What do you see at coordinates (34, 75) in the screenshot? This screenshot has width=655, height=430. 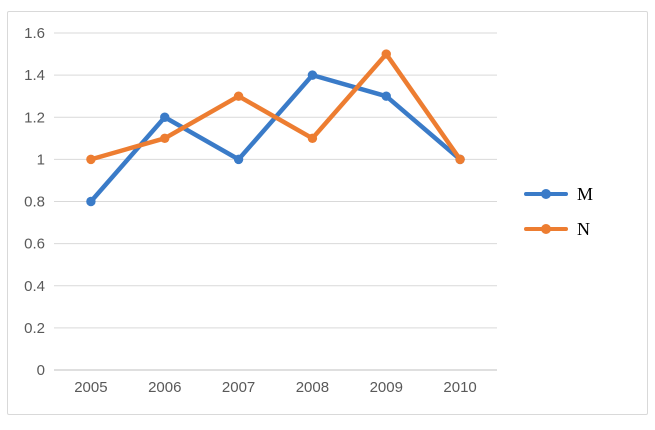 I see `y-tick-label: 1.4` at bounding box center [34, 75].